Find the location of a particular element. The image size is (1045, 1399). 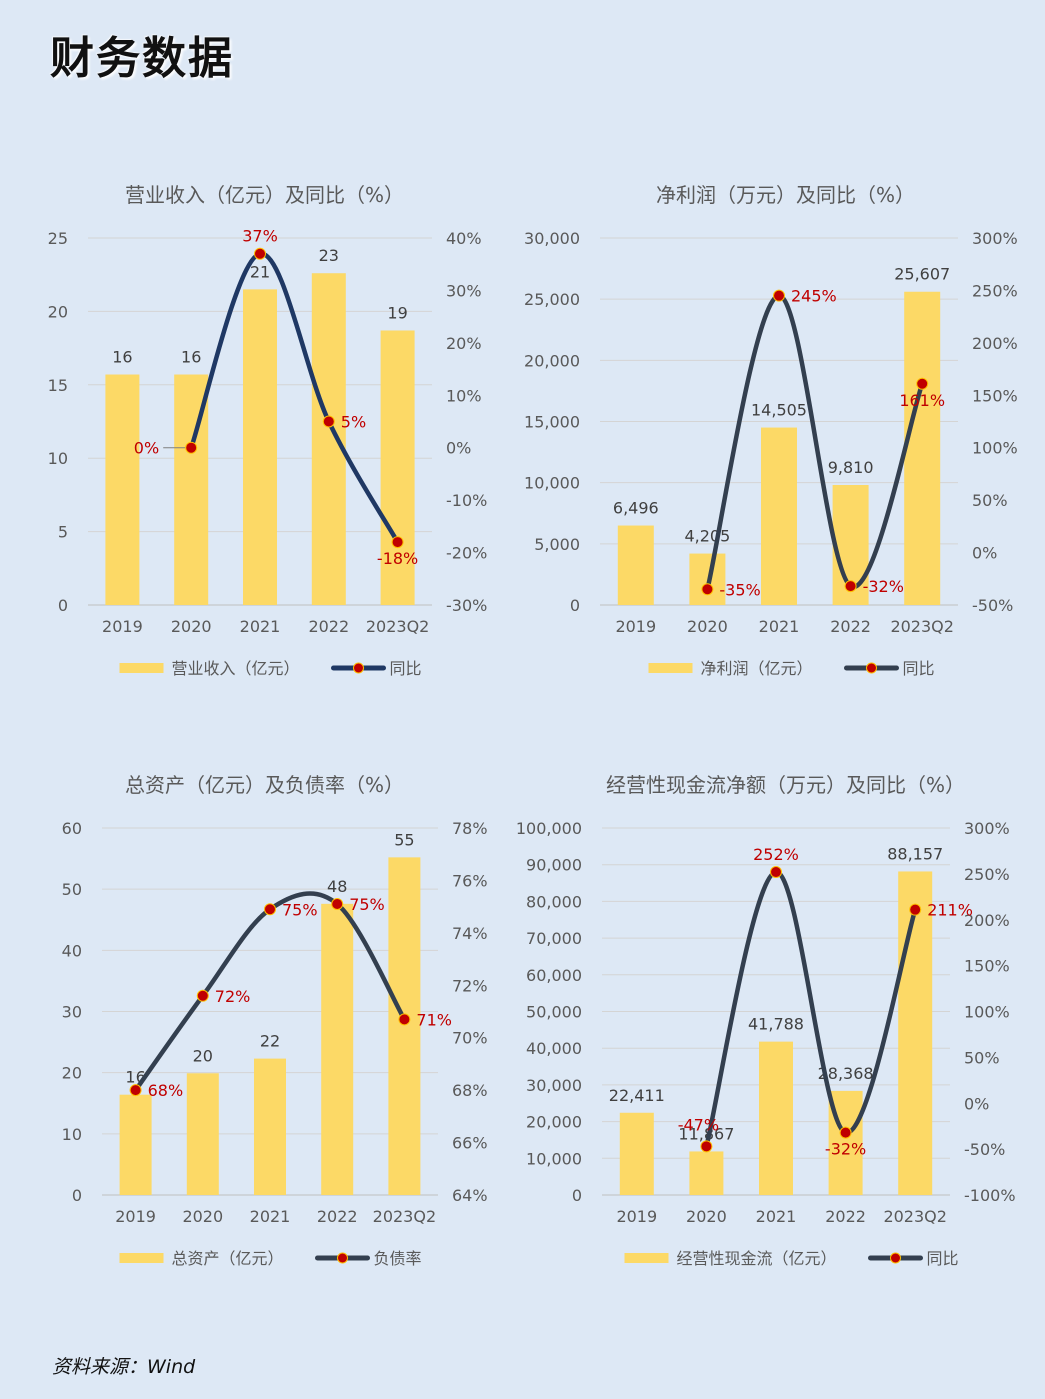

left-axis-tick-label: 25,000 is located at coordinates (552, 299).